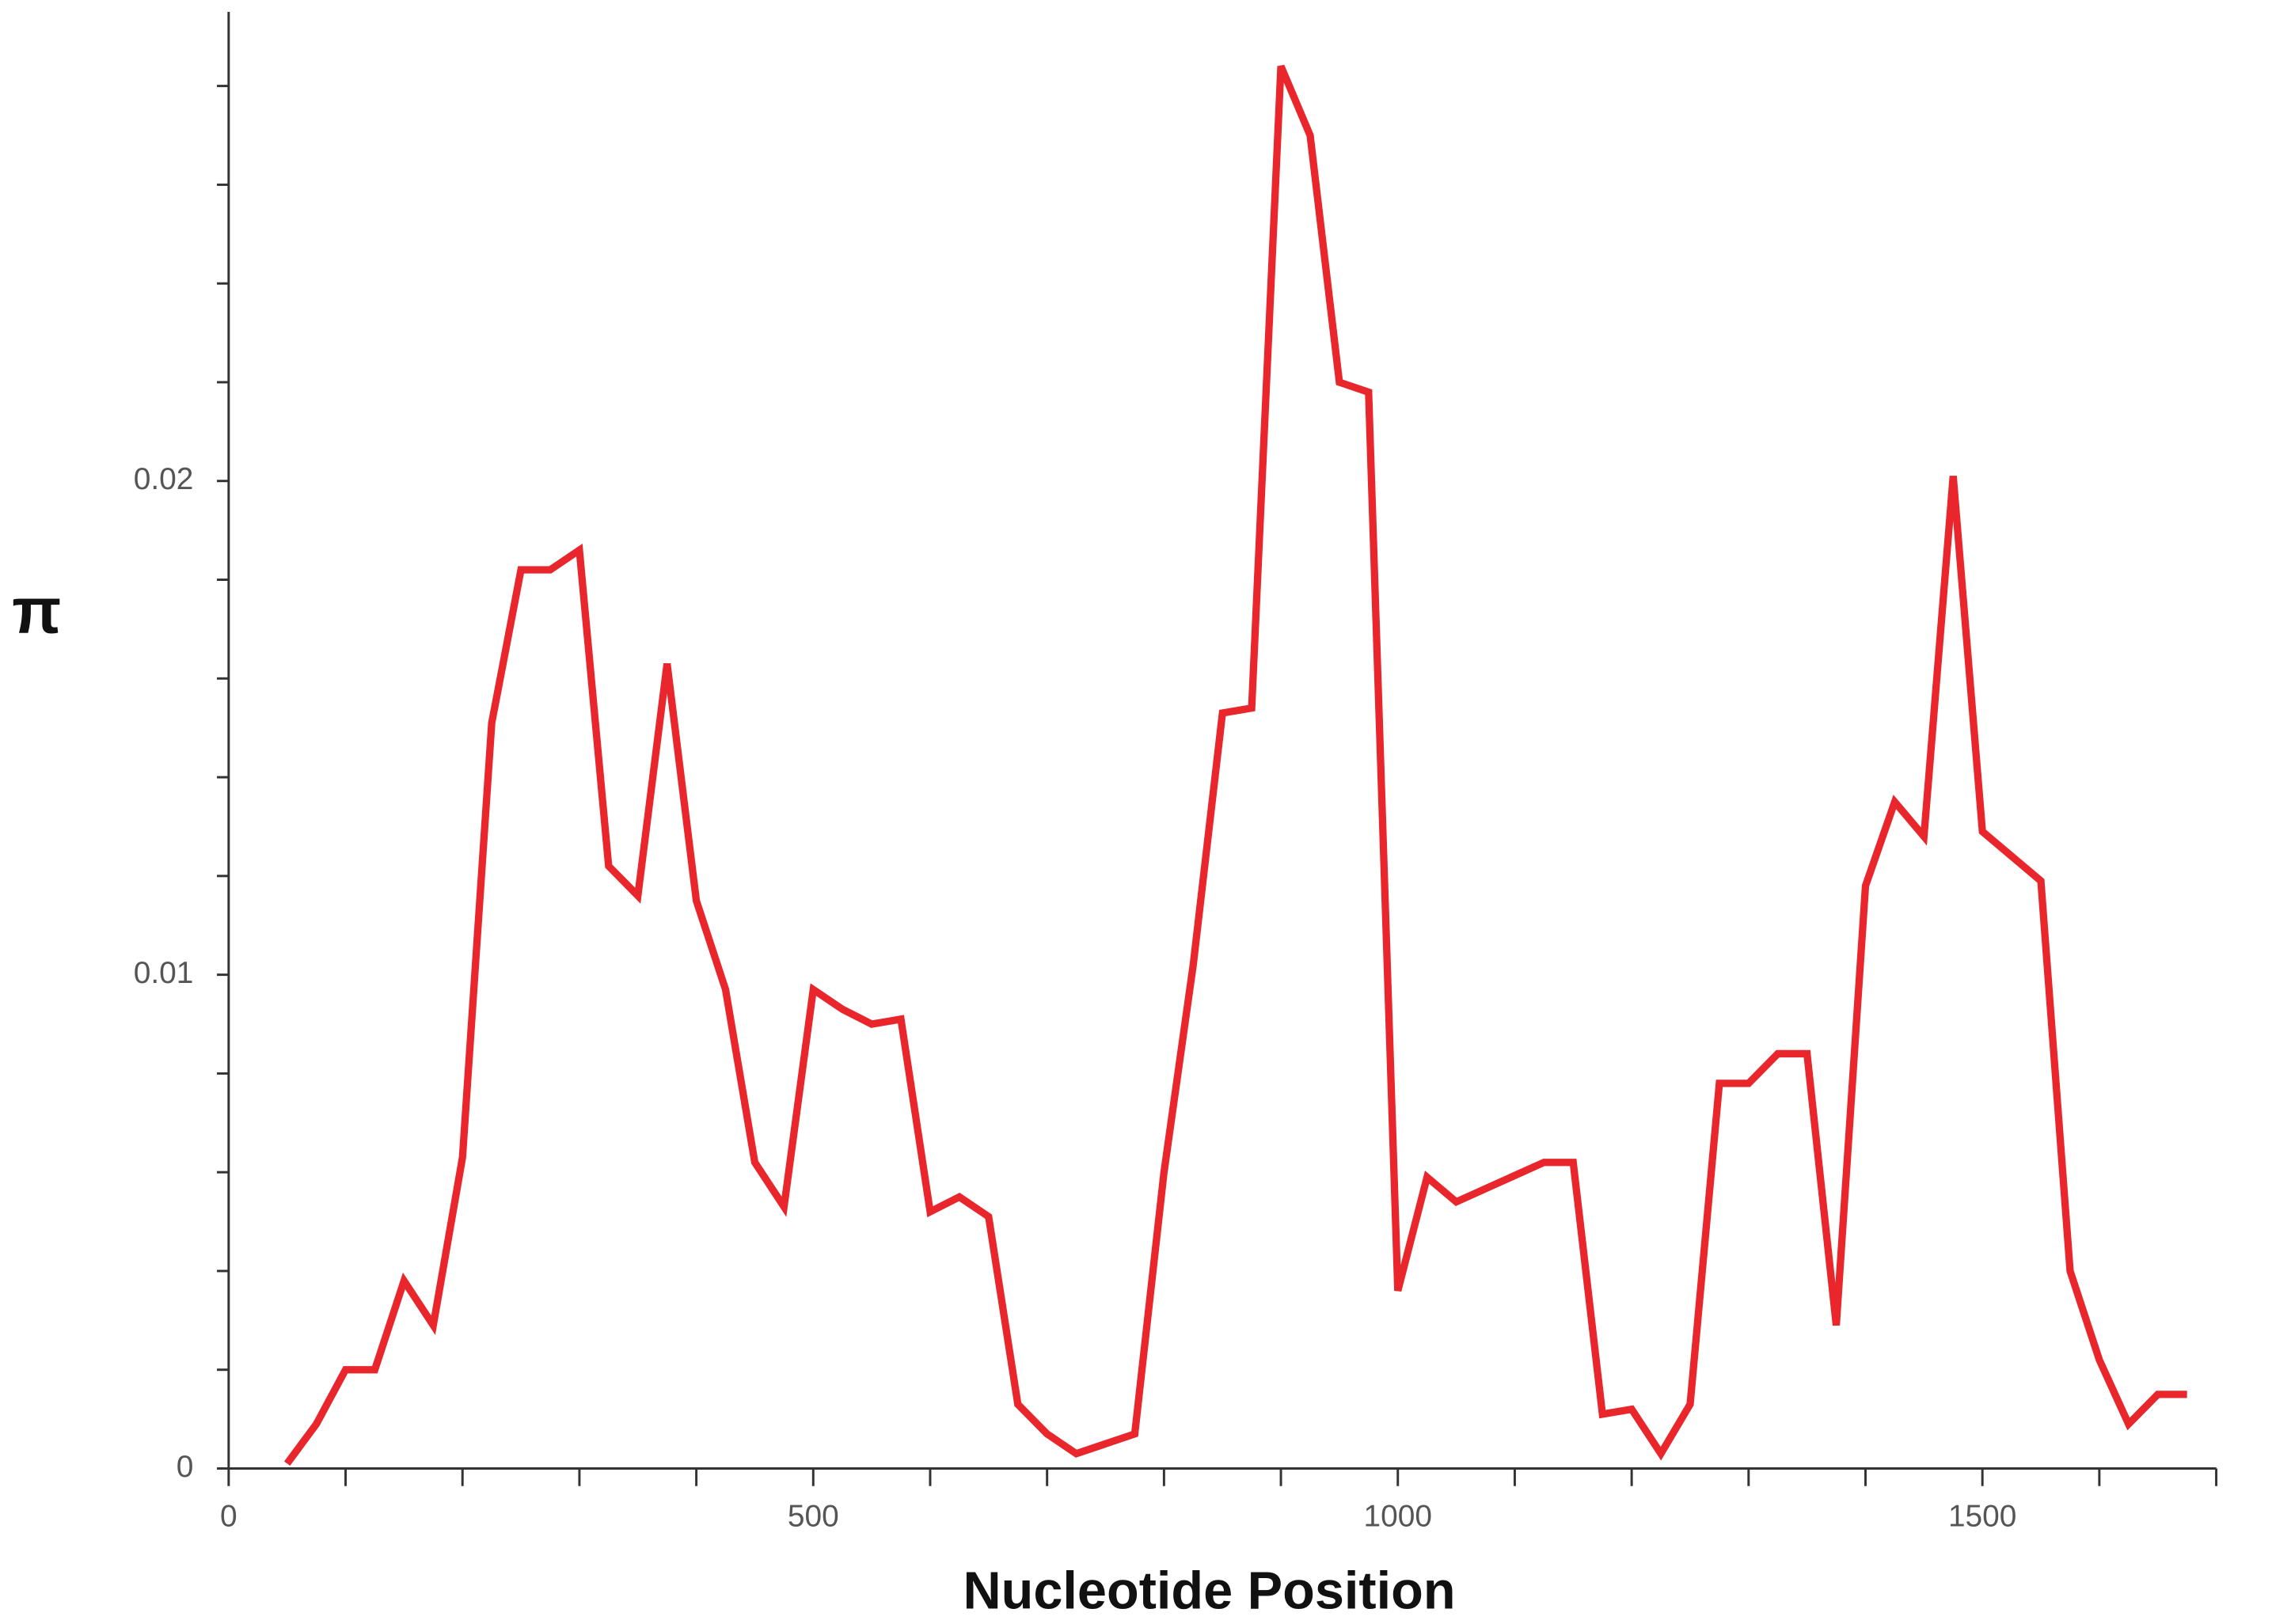 This screenshot has height=1624, width=2291. I want to click on x-tick-label: 1500, so click(1982, 1517).